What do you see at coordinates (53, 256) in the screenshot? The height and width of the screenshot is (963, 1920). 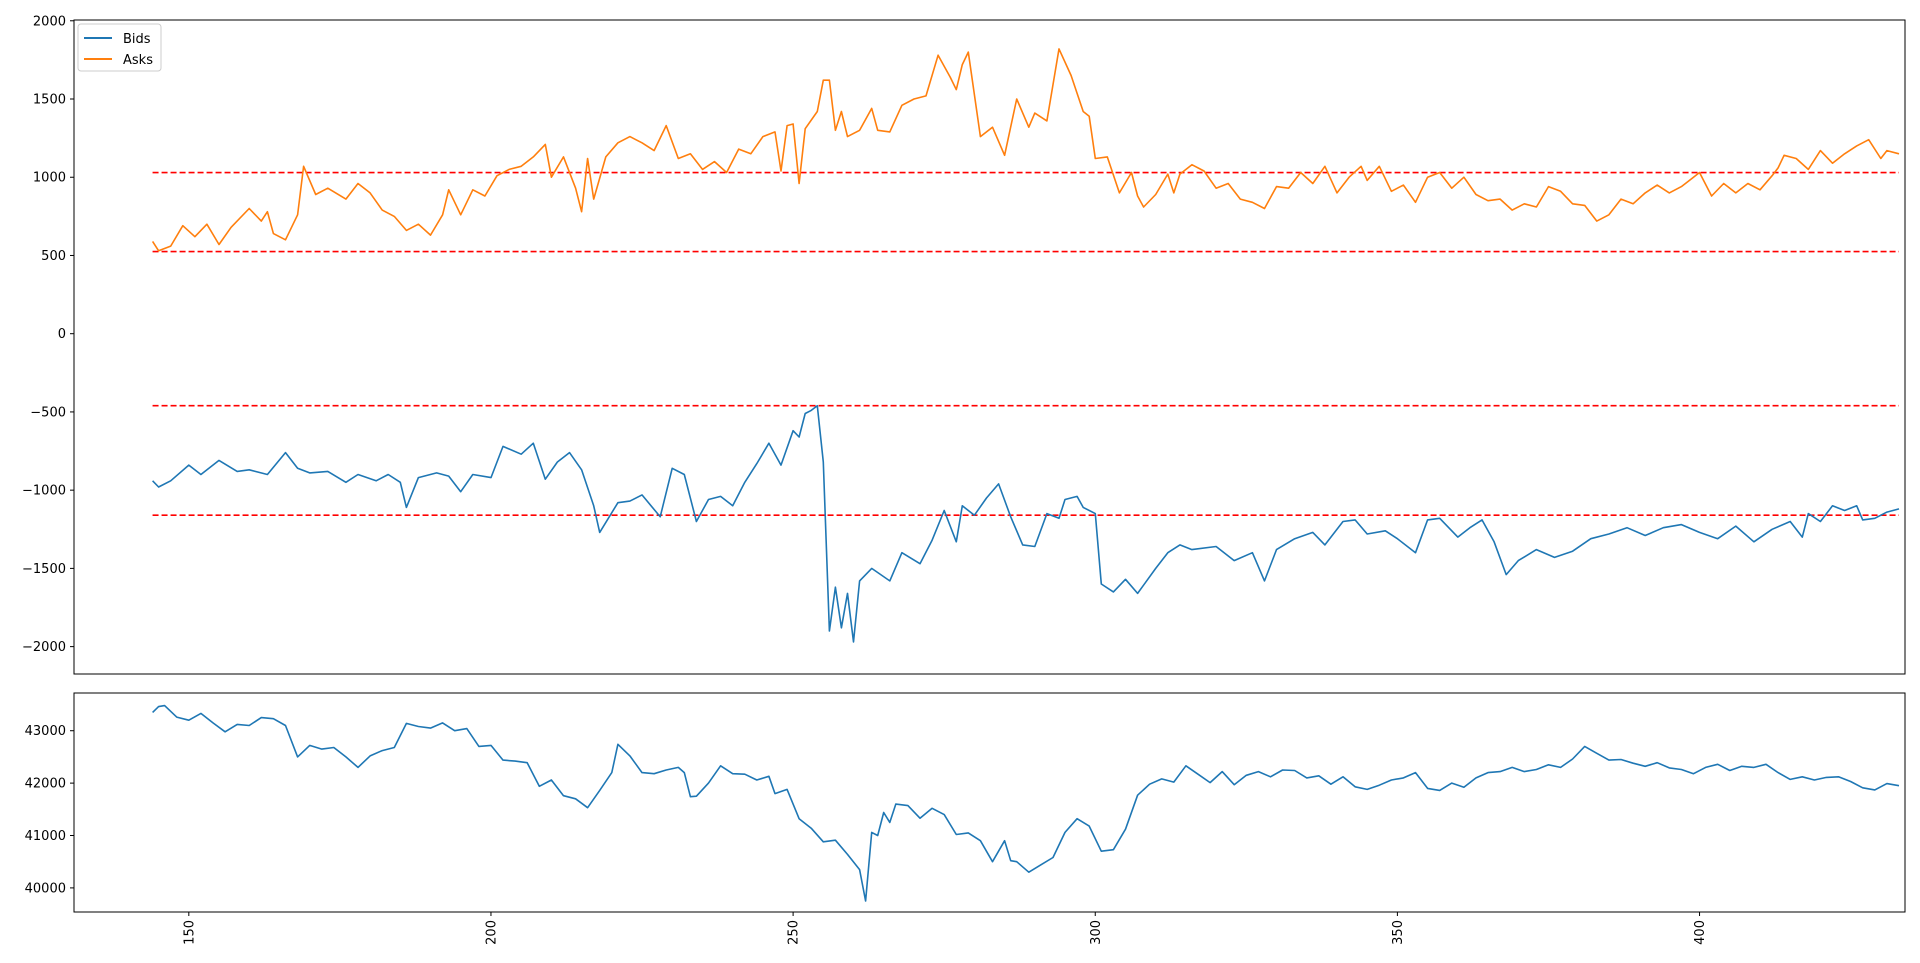 I see `bids-asks-y-tick-label: 500` at bounding box center [53, 256].